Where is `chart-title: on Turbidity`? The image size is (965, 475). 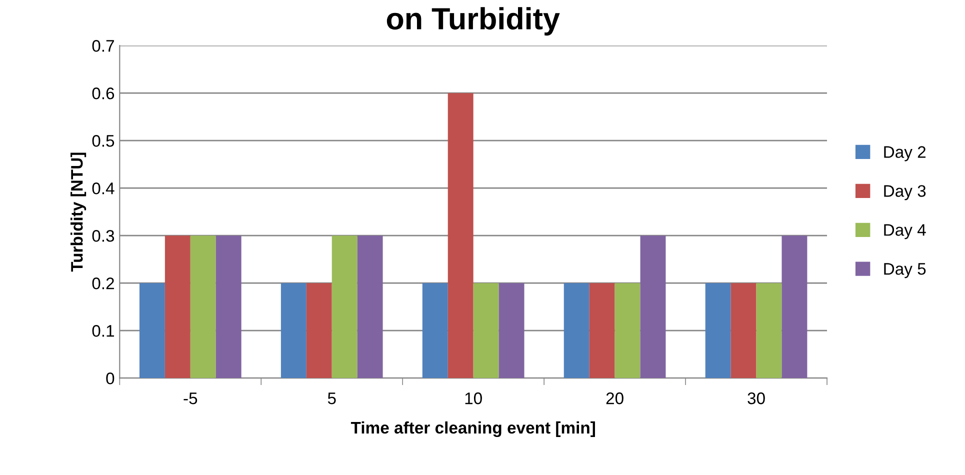 chart-title: on Turbidity is located at coordinates (473, 21).